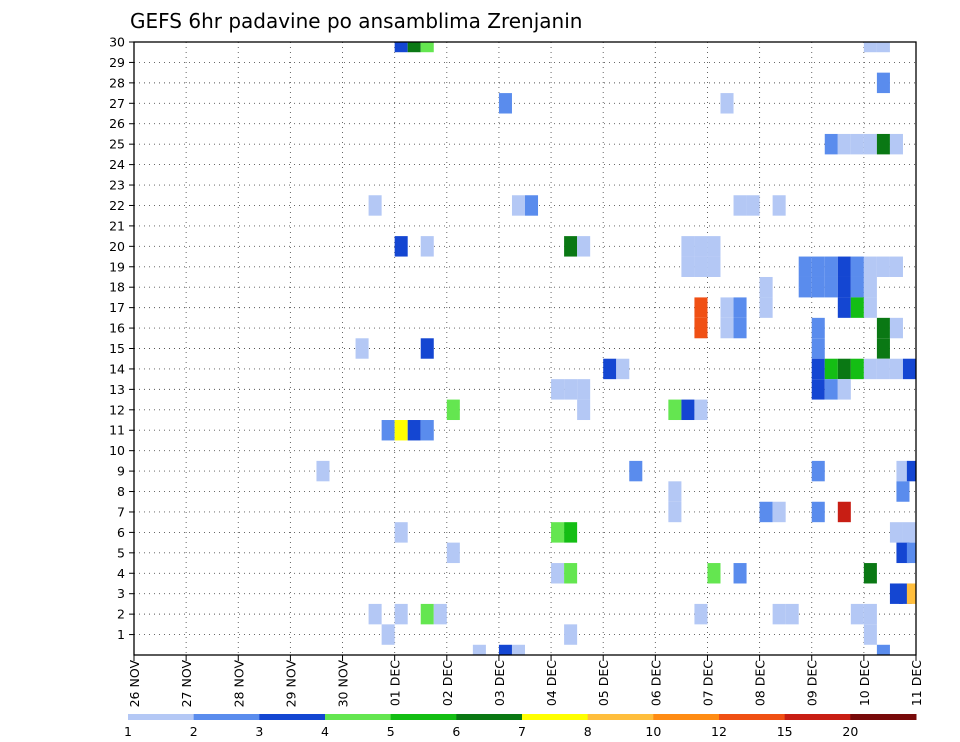 Image resolution: width=960 pixels, height=742 pixels. Describe the element at coordinates (186, 684) in the screenshot. I see `x-tick-label: 27 NOV` at that location.